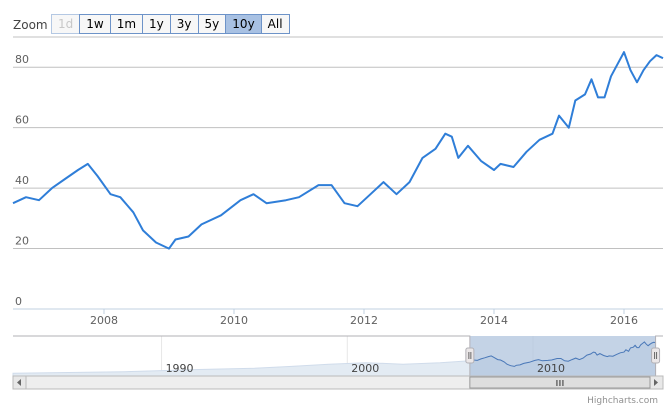  I want to click on range-button-1m: 1m, so click(126, 24).